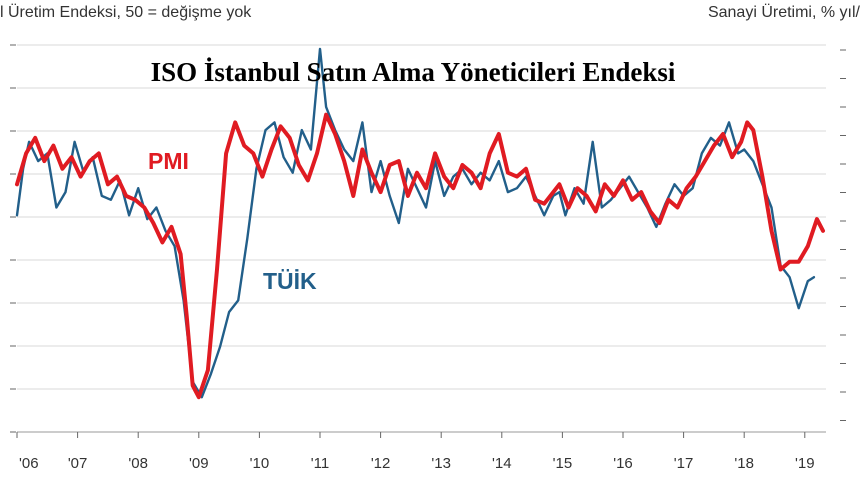 The height and width of the screenshot is (480, 860). Describe the element at coordinates (563, 463) in the screenshot. I see `x-tick-label: '15` at that location.